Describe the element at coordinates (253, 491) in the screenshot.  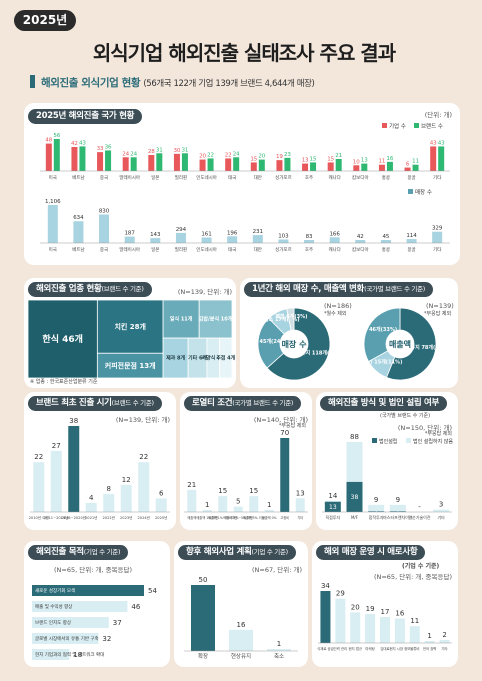
I see `bar-value: 15` at that location.